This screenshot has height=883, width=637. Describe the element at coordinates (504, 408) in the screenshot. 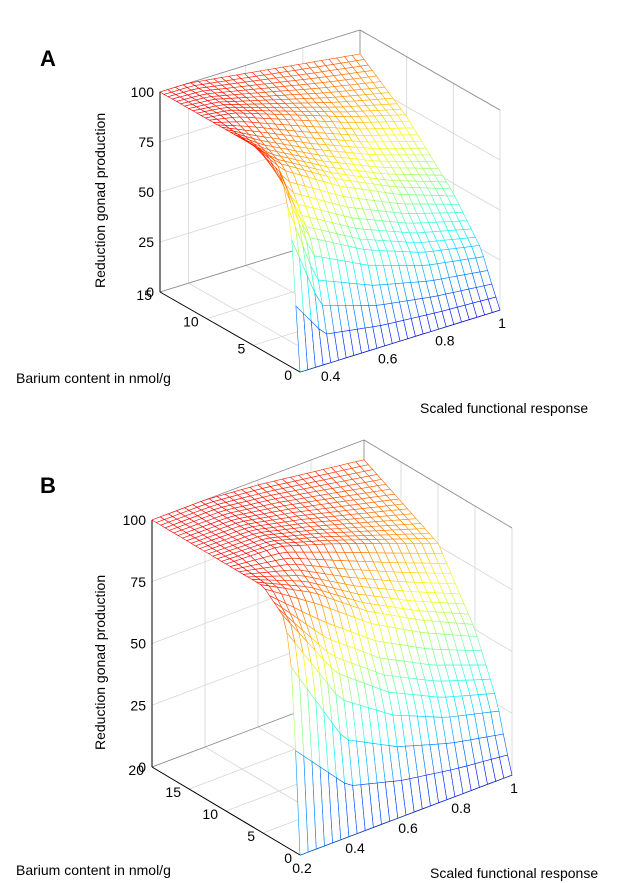

I see `x-axis-label-a: Scaled functional response` at that location.